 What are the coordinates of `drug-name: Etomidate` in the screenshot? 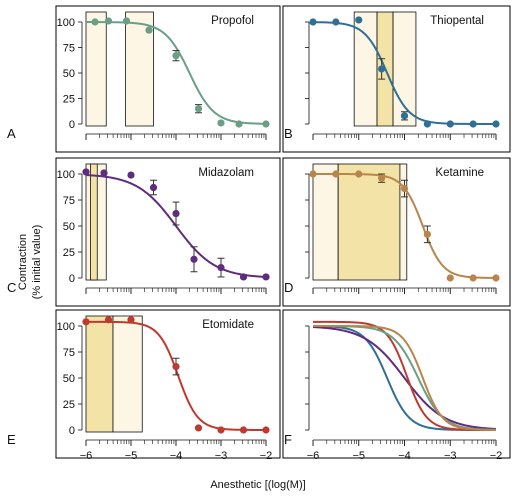 It's located at (228, 325).